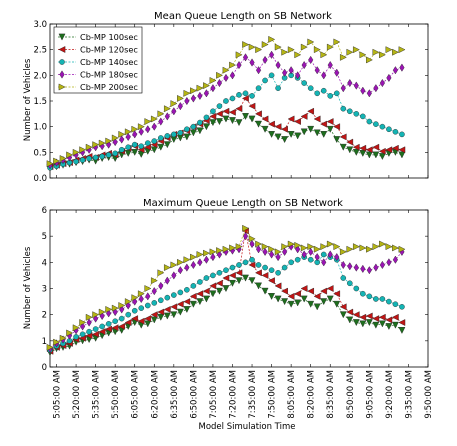 The height and width of the screenshot is (446, 457). What do you see at coordinates (97, 394) in the screenshot?
I see `x-tick-label: 5:35:00 AM` at bounding box center [97, 394].